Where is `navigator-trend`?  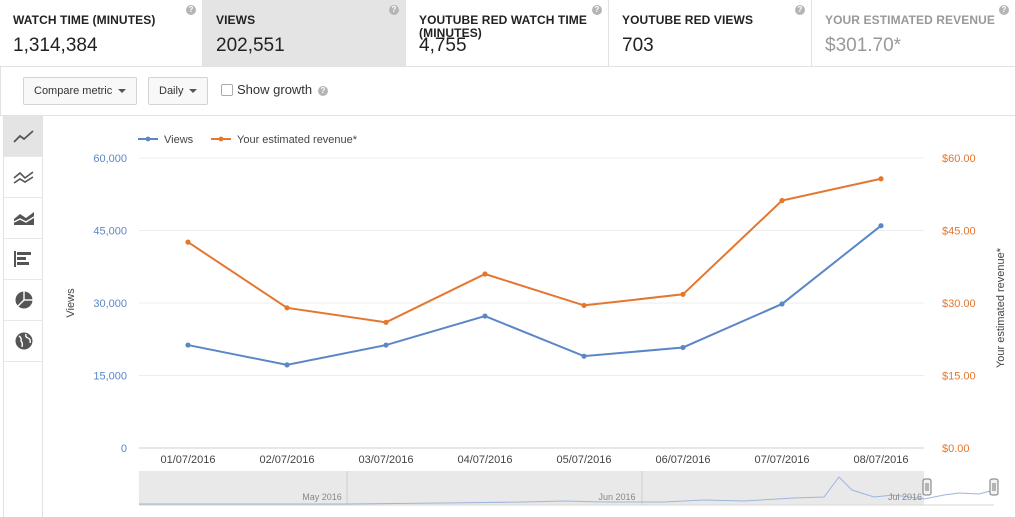
navigator-trend is located at coordinates (567, 490).